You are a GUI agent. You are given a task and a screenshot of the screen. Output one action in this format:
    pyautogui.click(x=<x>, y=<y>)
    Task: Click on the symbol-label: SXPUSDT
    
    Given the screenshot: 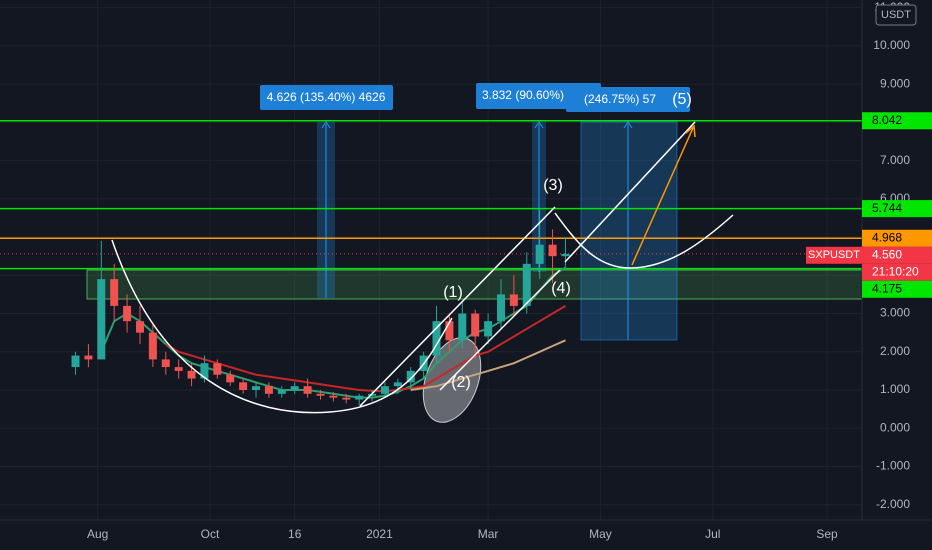 What is the action you would take?
    pyautogui.click(x=834, y=255)
    